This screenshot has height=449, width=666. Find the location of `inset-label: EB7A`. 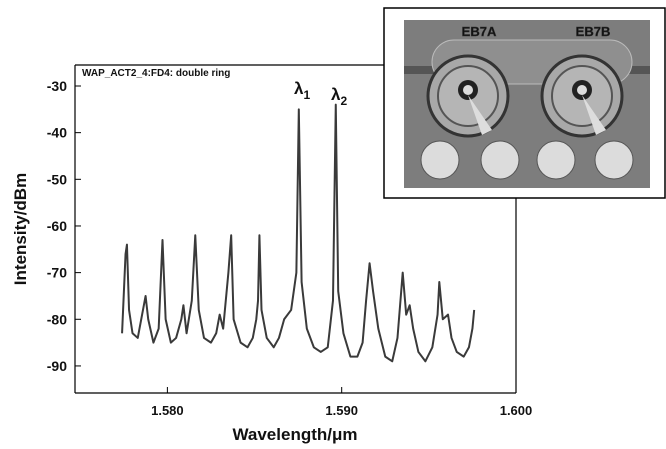

inset-label: EB7A is located at coordinates (479, 31).